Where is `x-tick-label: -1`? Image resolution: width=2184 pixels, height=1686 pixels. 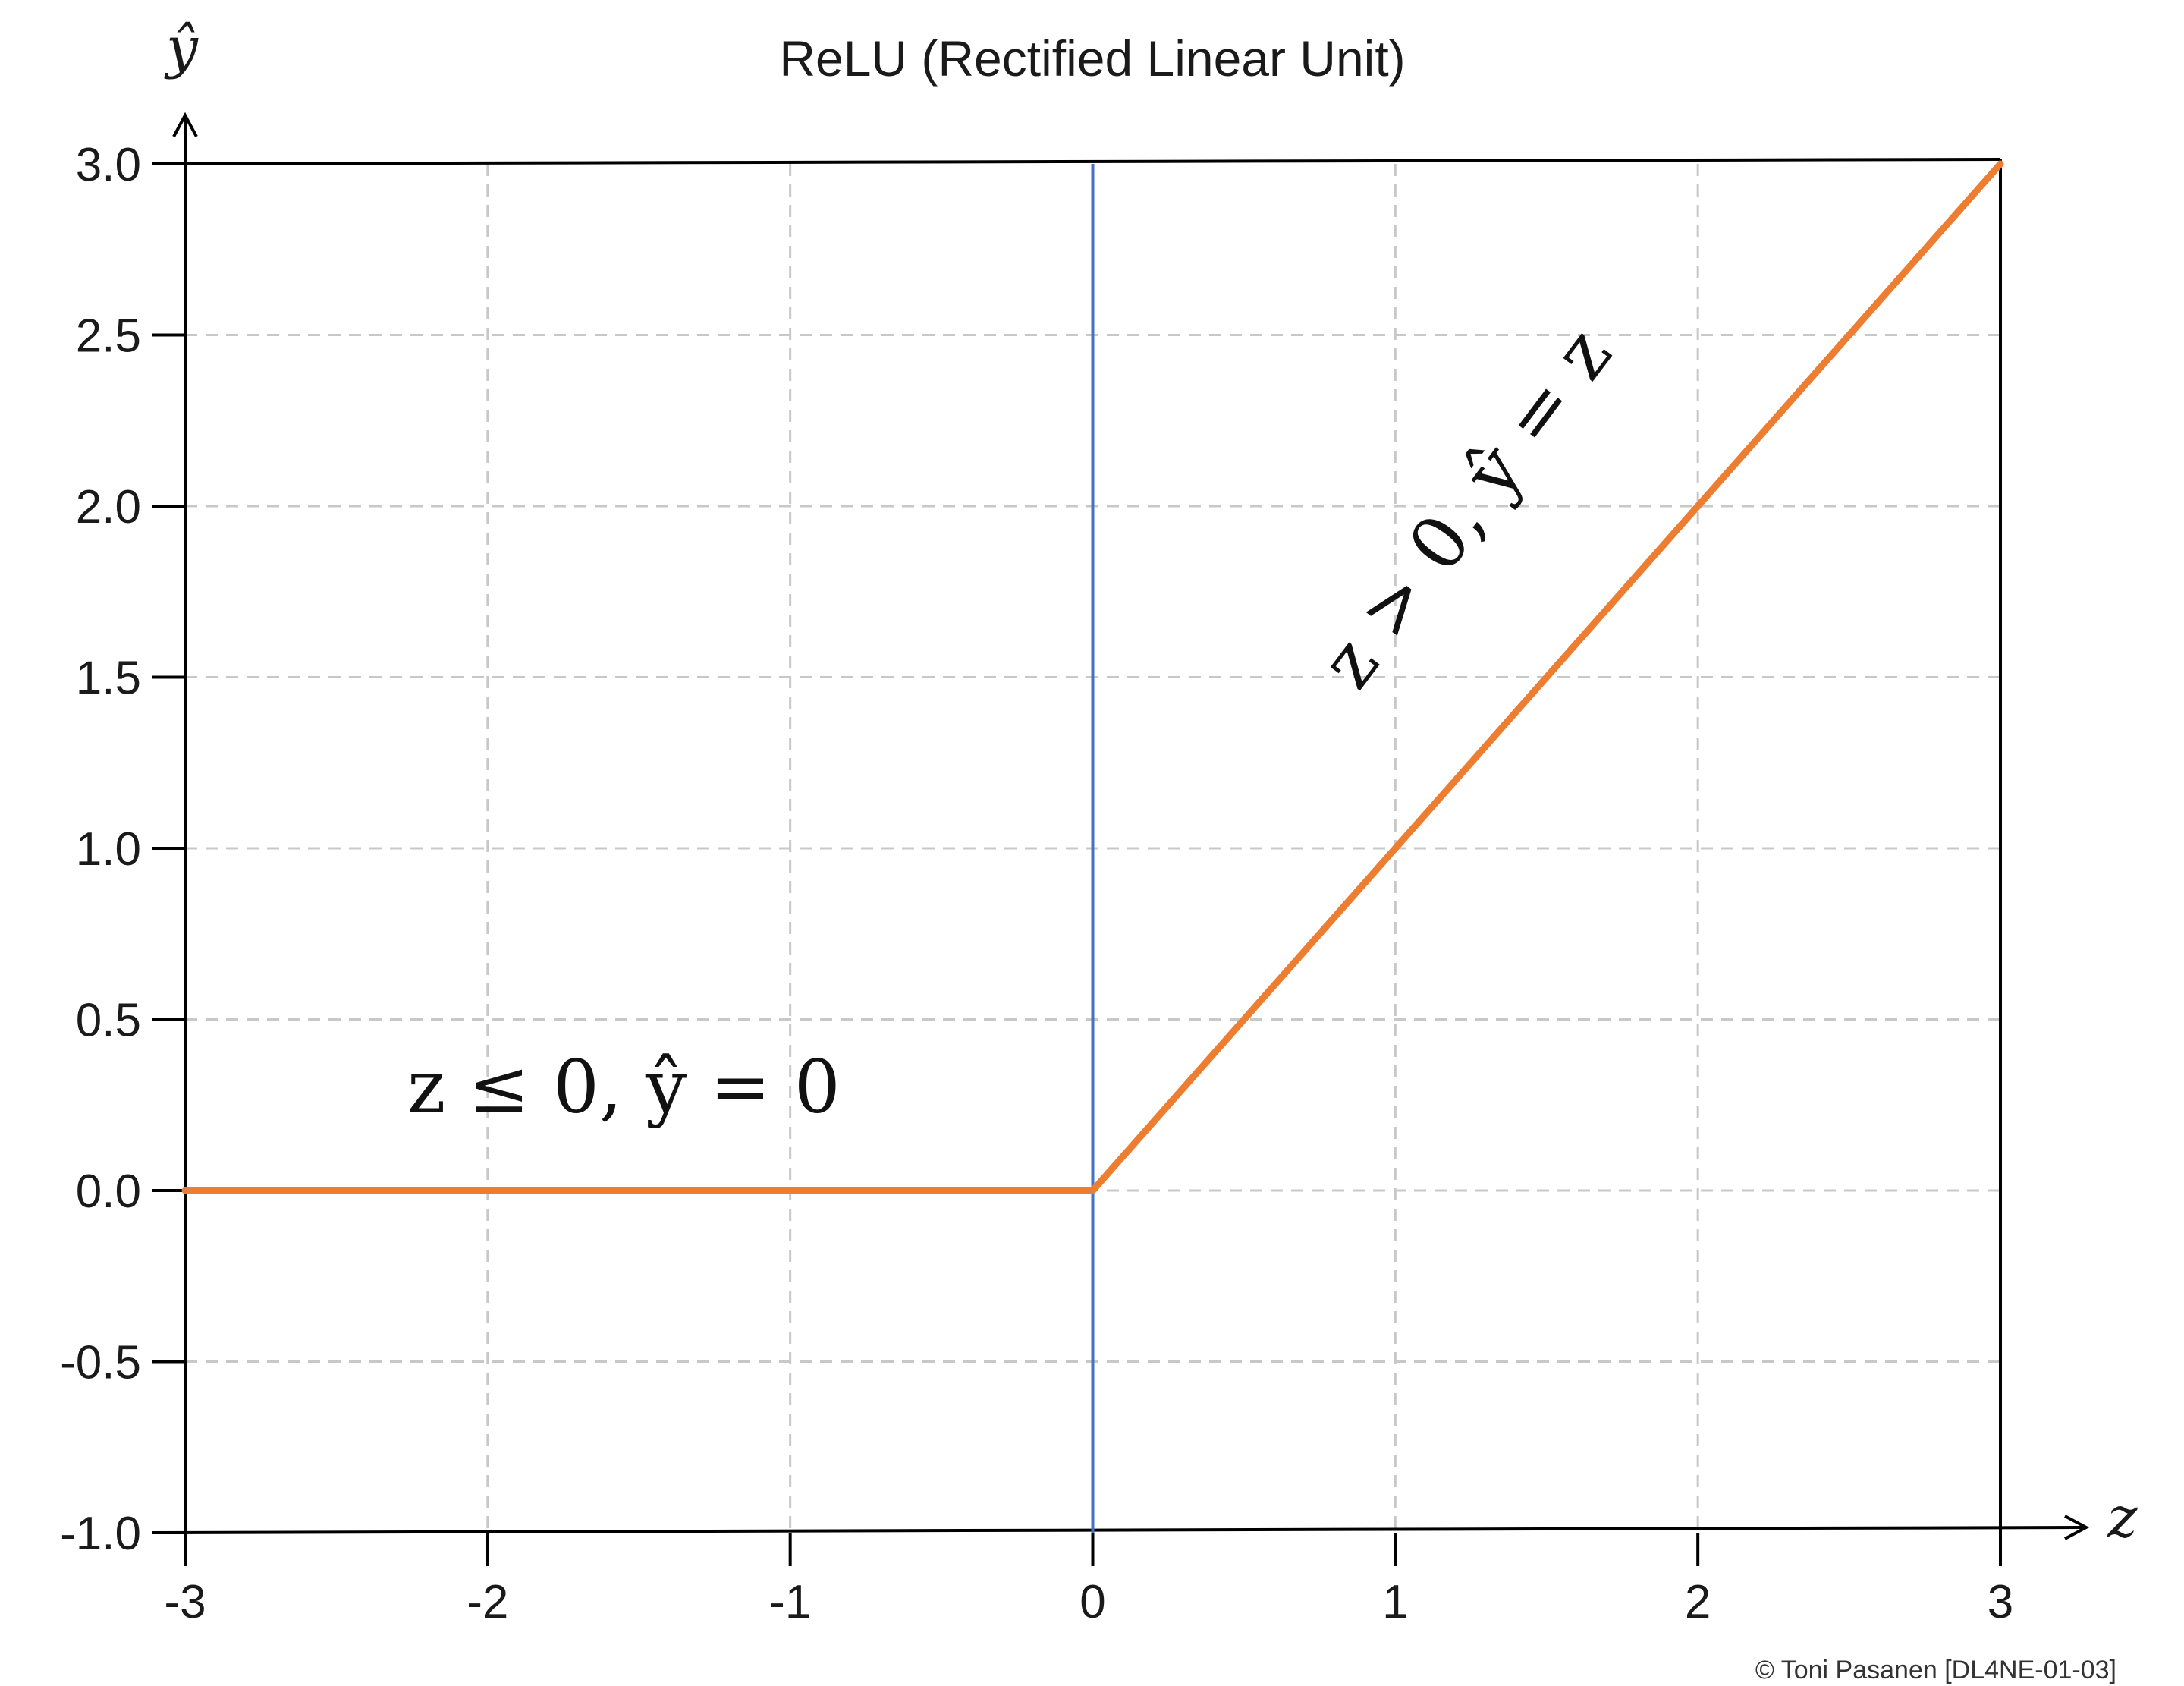
x-tick-label: -1 is located at coordinates (790, 1602).